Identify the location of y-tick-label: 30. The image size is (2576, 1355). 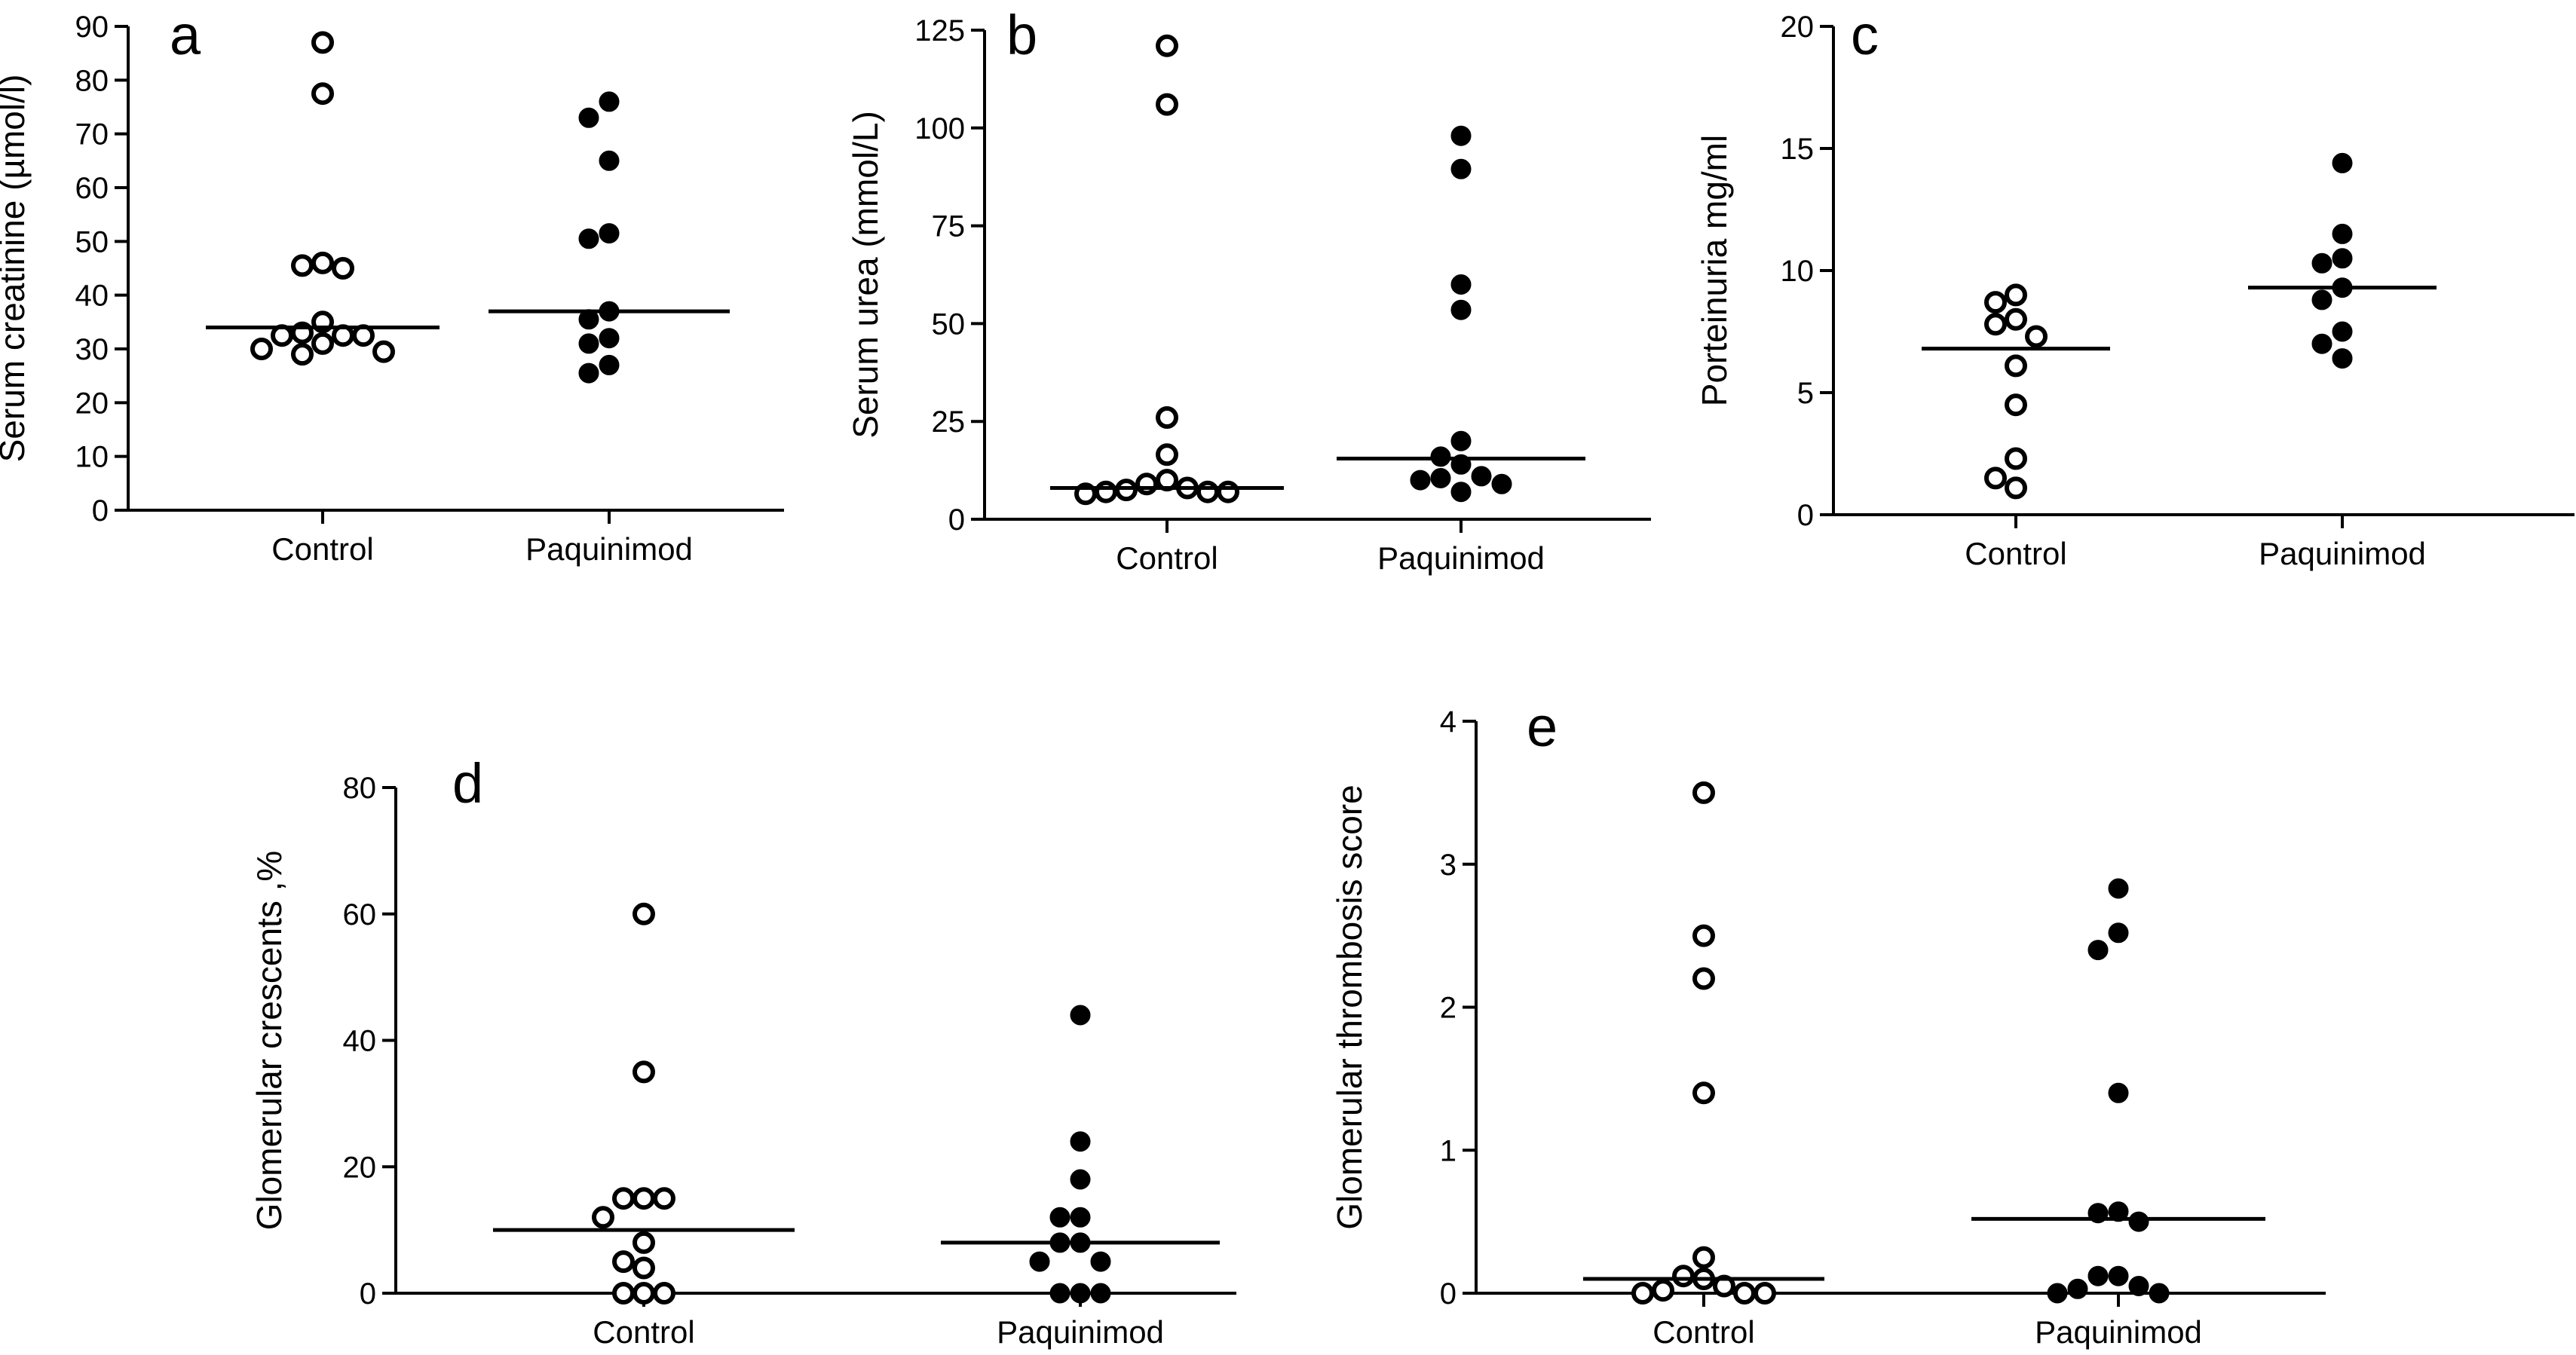
(92, 349).